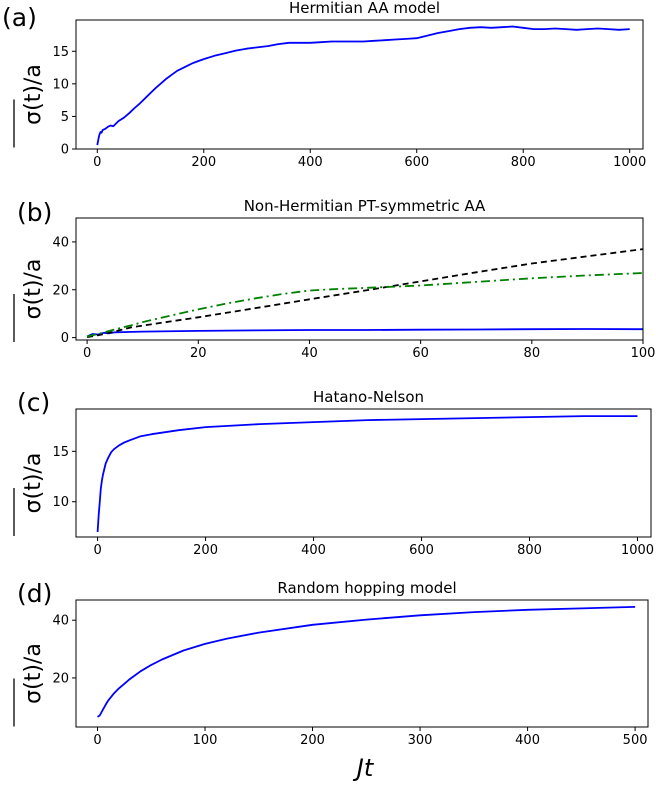 This screenshot has width=656, height=785. Describe the element at coordinates (420, 740) in the screenshot. I see `x-tick-label: 300` at that location.